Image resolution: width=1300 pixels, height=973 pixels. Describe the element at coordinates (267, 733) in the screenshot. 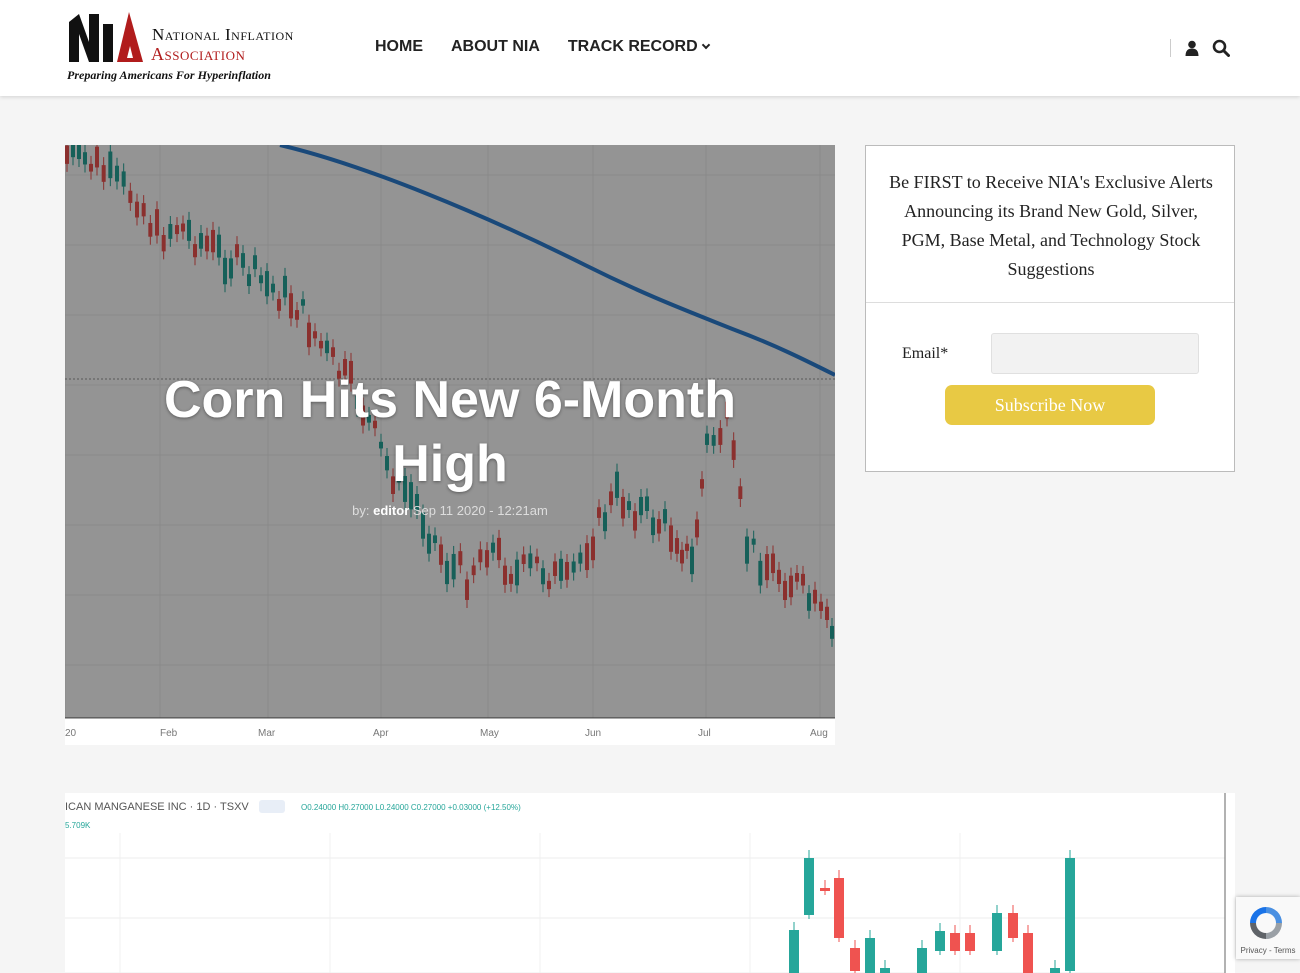

I see `x-axis-tick-label: Mar` at that location.